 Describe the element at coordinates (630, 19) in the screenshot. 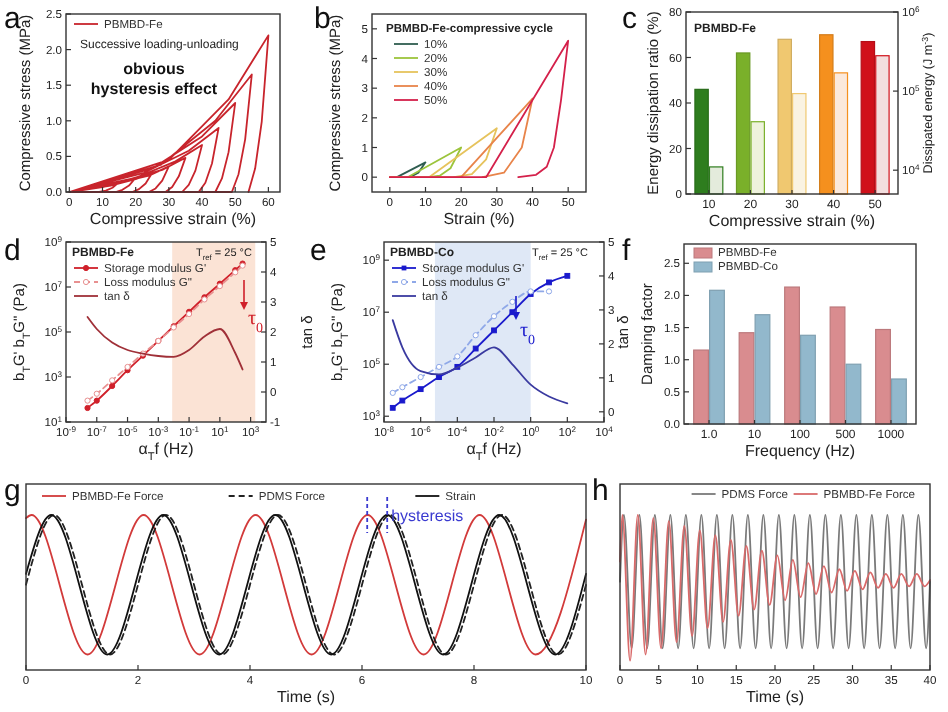

I see `text: c` at that location.